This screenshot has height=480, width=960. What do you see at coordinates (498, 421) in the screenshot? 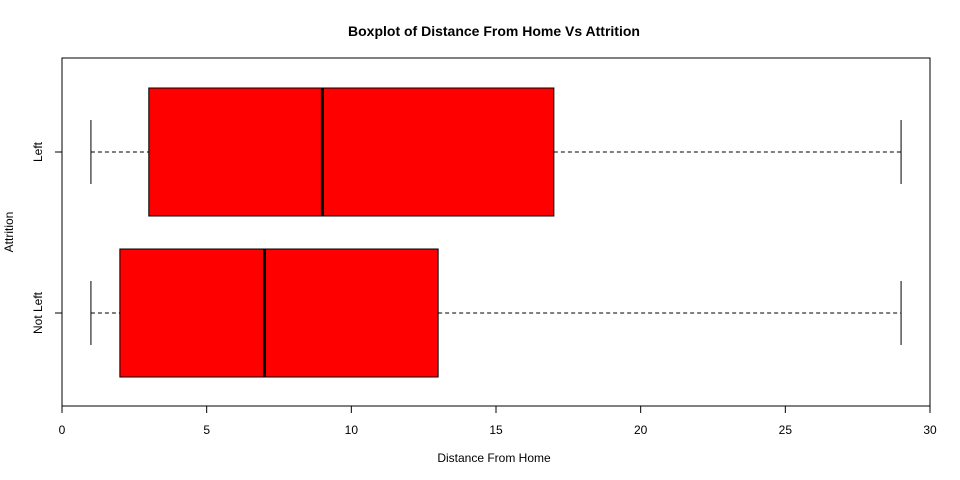
I see `x-axis: 0 5 10 15 20 25 30` at bounding box center [498, 421].